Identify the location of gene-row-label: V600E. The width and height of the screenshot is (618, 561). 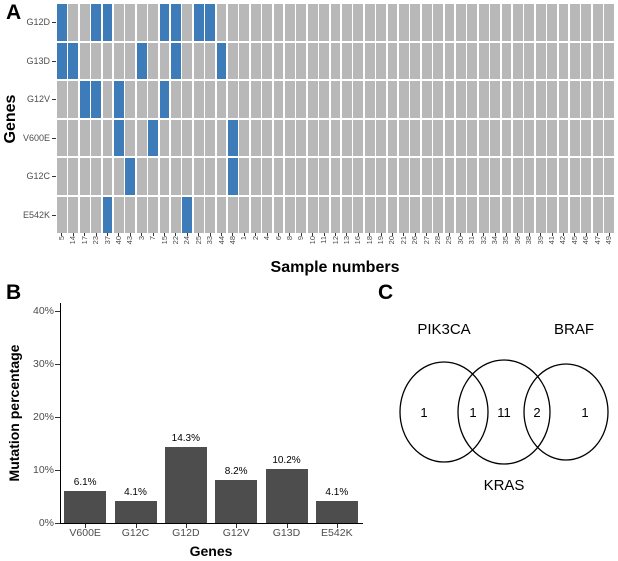
(36, 137).